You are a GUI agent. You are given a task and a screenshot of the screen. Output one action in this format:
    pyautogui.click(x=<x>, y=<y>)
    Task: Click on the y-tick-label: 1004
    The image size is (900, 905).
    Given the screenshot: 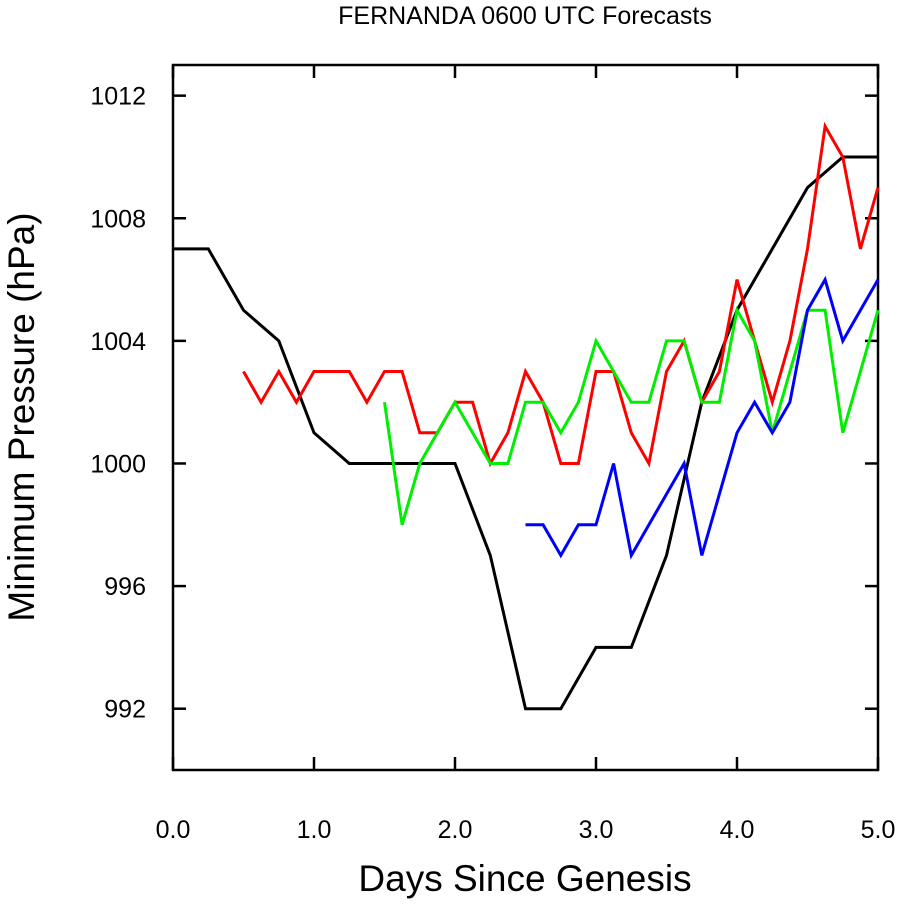 What is the action you would take?
    pyautogui.click(x=118, y=342)
    